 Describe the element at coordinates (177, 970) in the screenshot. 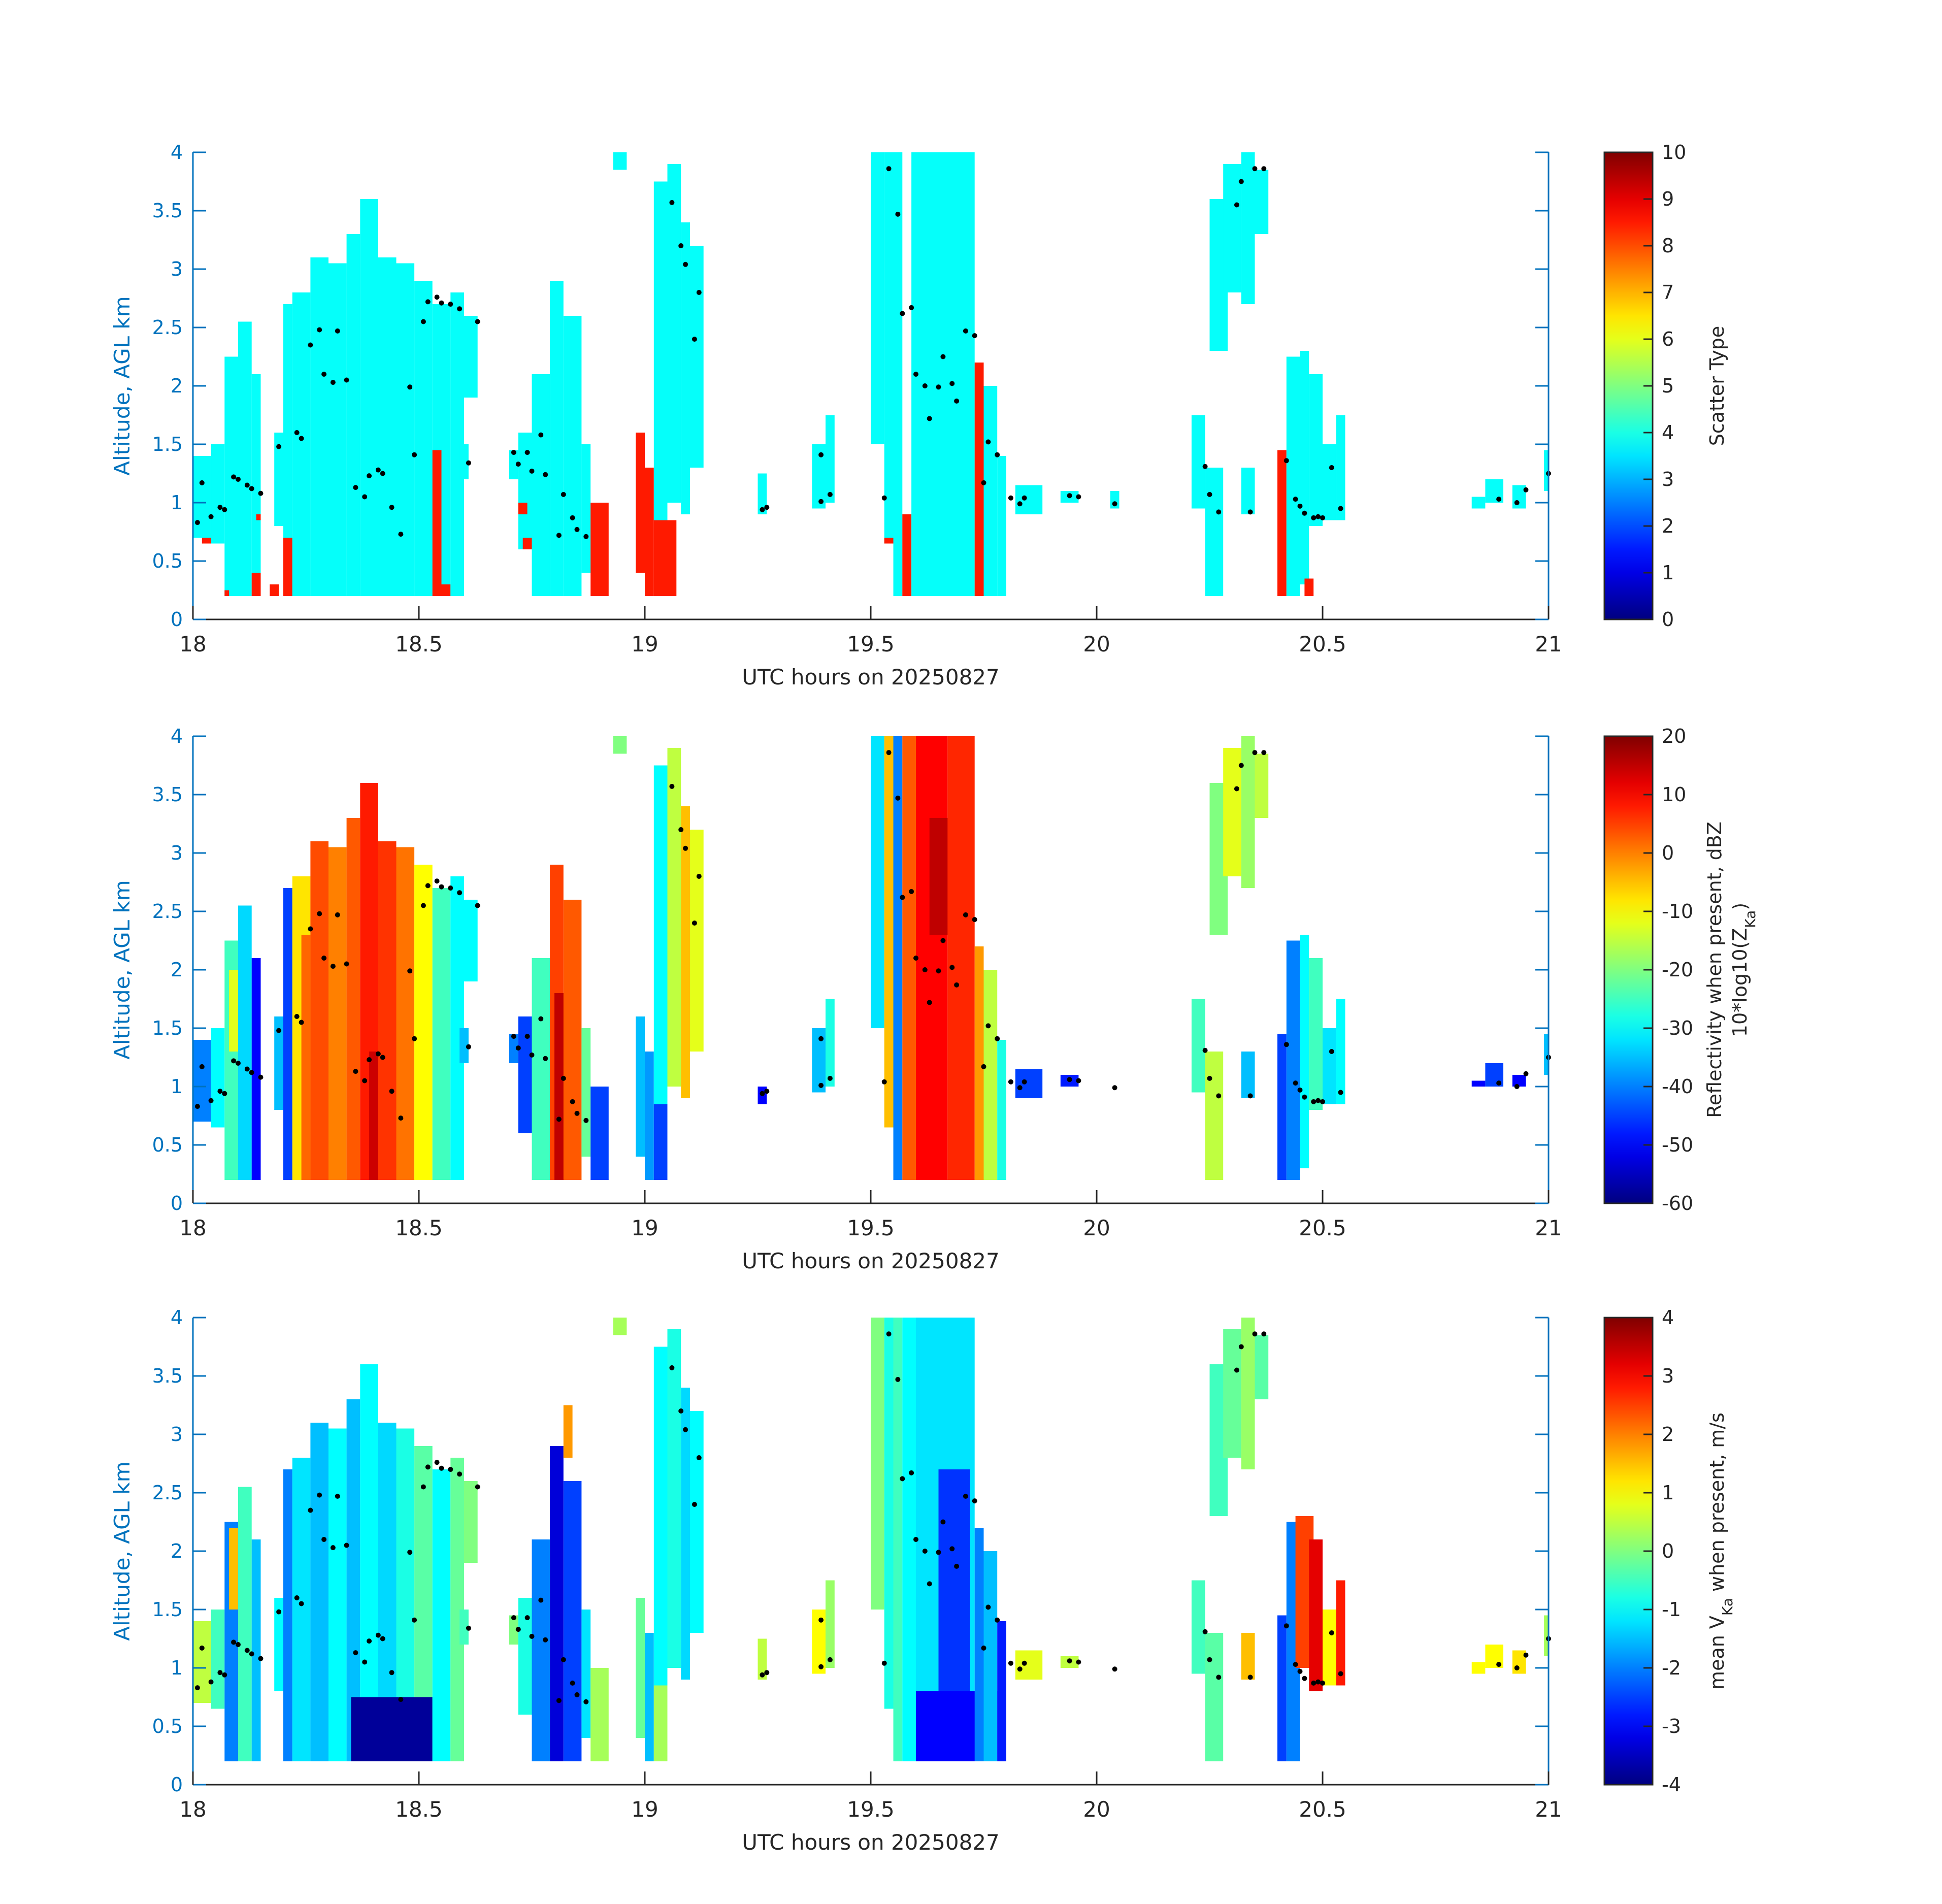

I see `y-tick-label: 2` at that location.